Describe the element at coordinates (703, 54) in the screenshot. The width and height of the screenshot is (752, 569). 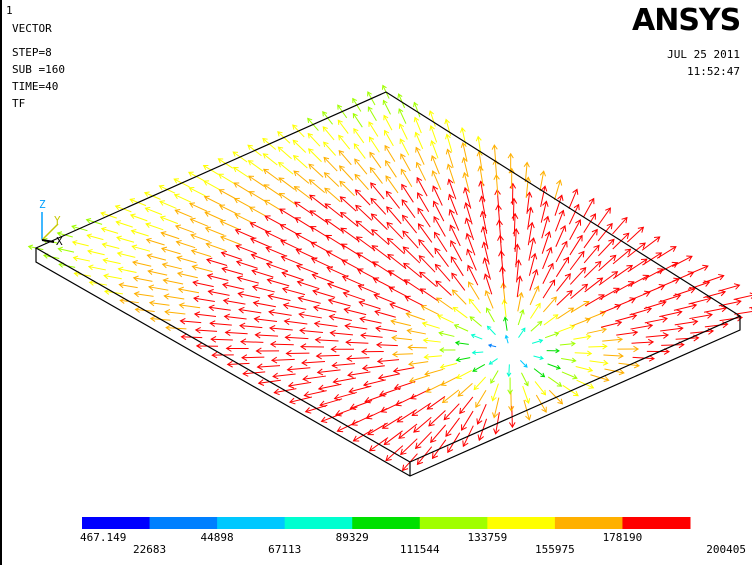
I see `date: JUL 25 2011` at that location.